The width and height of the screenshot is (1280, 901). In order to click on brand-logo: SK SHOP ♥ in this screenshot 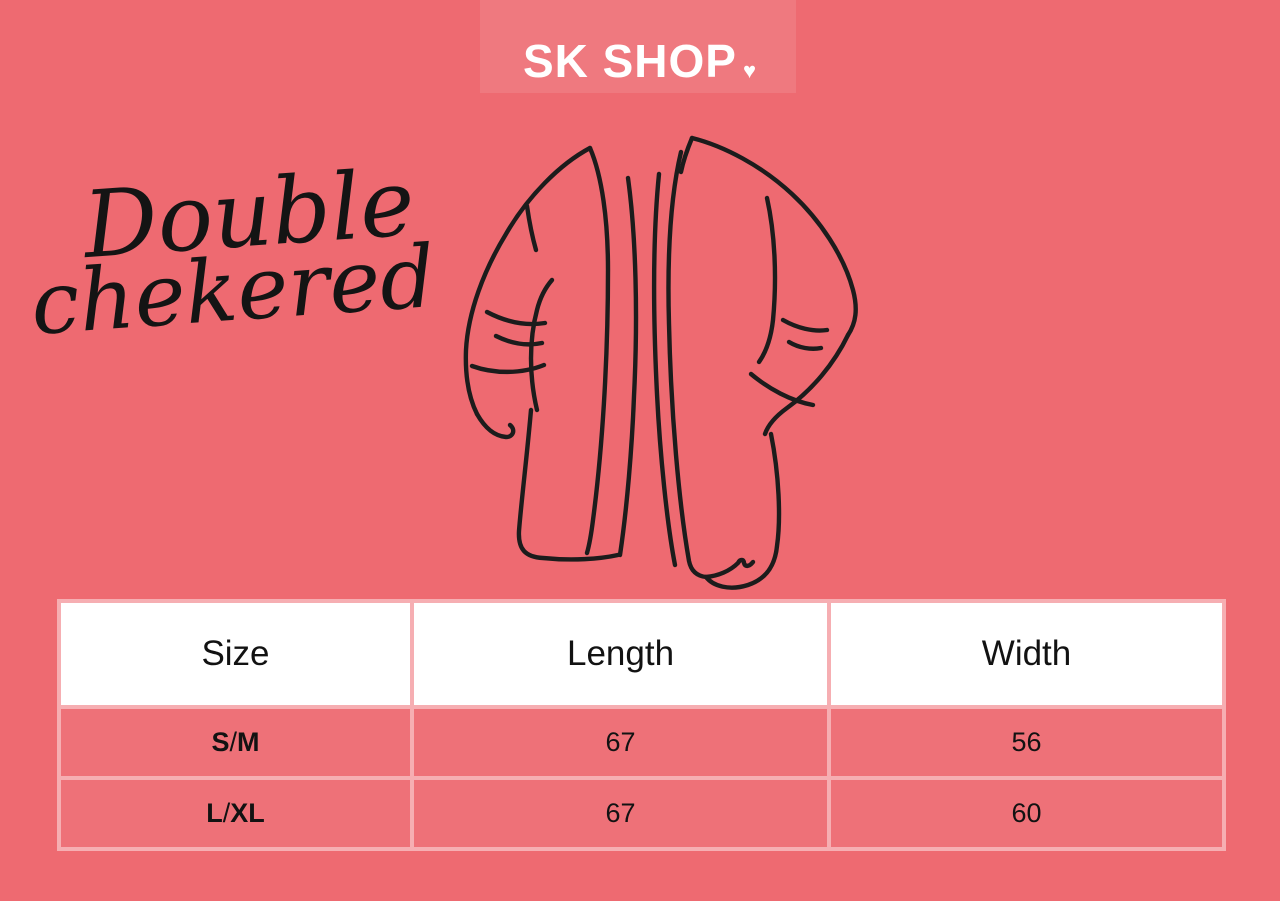, I will do `click(640, 61)`.